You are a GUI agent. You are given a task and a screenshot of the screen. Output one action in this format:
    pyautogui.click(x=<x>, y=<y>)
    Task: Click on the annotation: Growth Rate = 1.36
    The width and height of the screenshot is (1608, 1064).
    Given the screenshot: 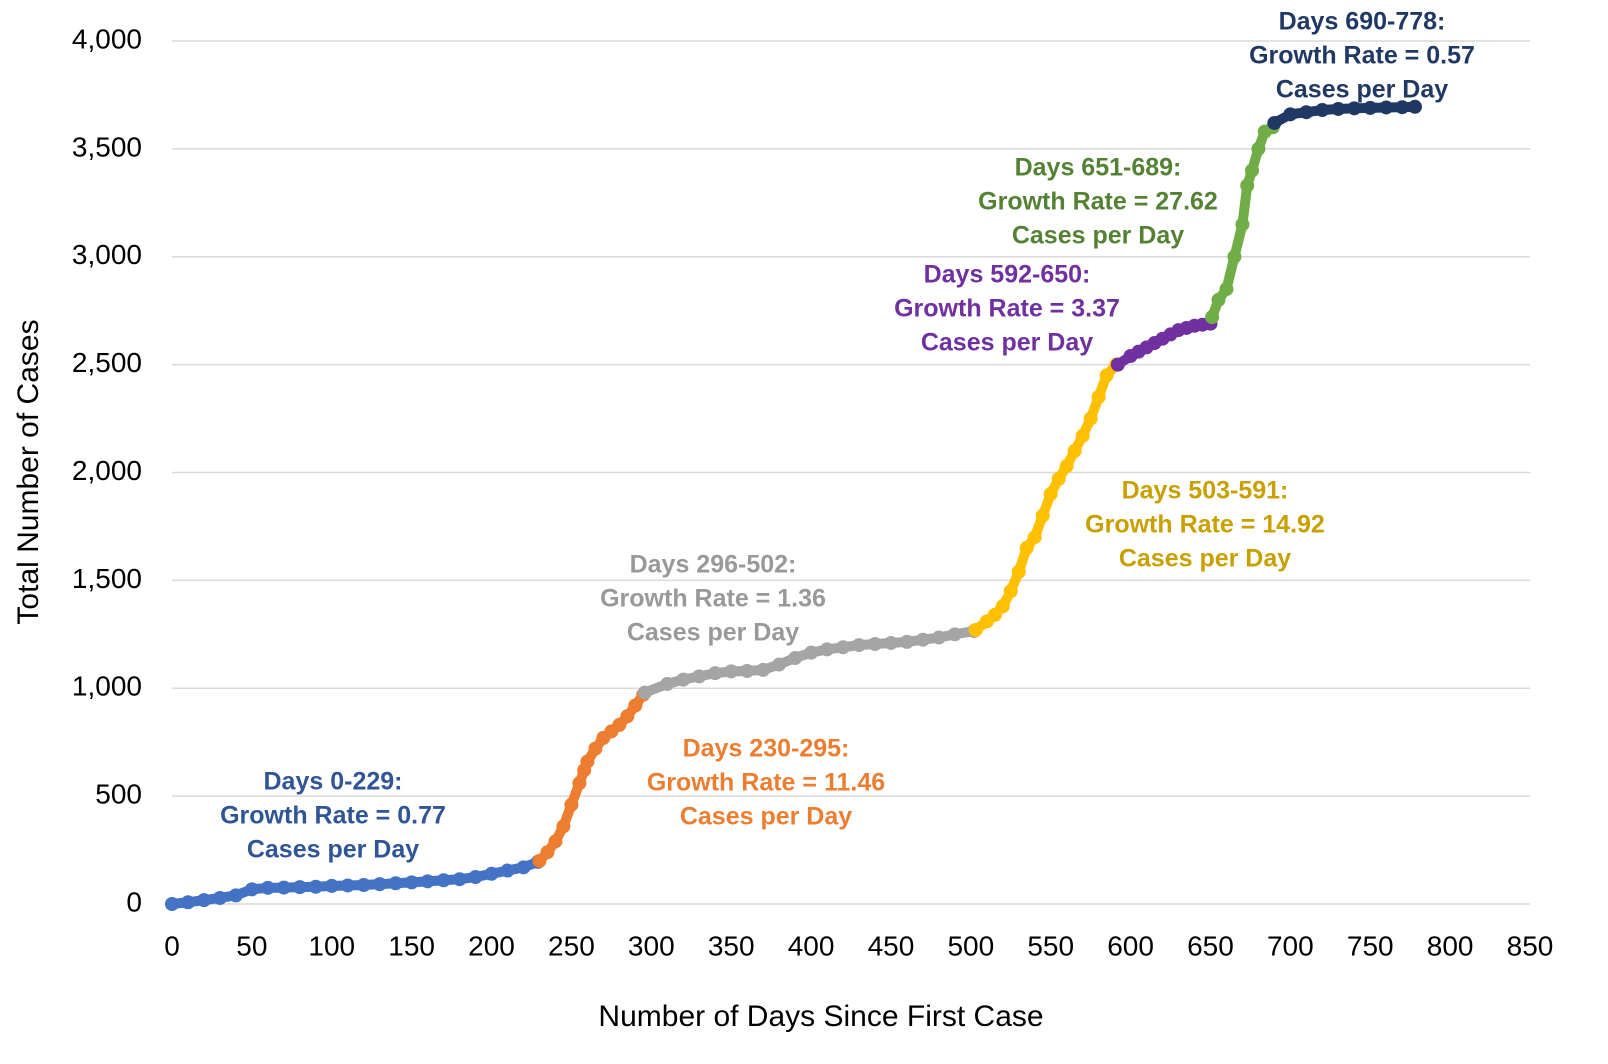 What is the action you would take?
    pyautogui.click(x=713, y=599)
    